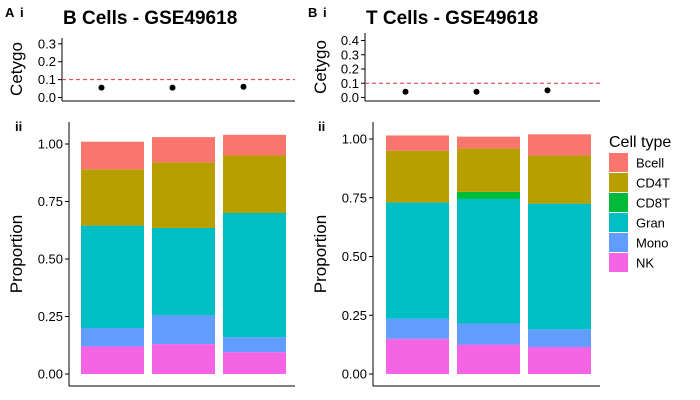 Image resolution: width=700 pixels, height=400 pixels. I want to click on b-ii-y-tick-label: 0.25, so click(354, 315).